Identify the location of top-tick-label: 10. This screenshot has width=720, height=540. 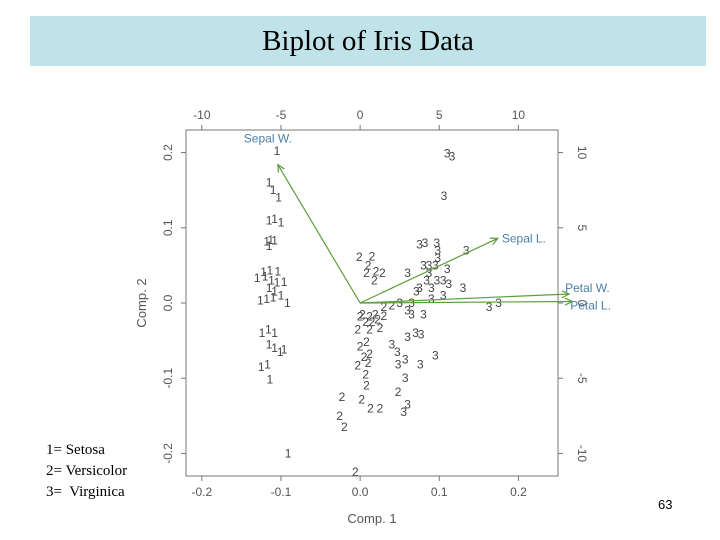
(519, 115).